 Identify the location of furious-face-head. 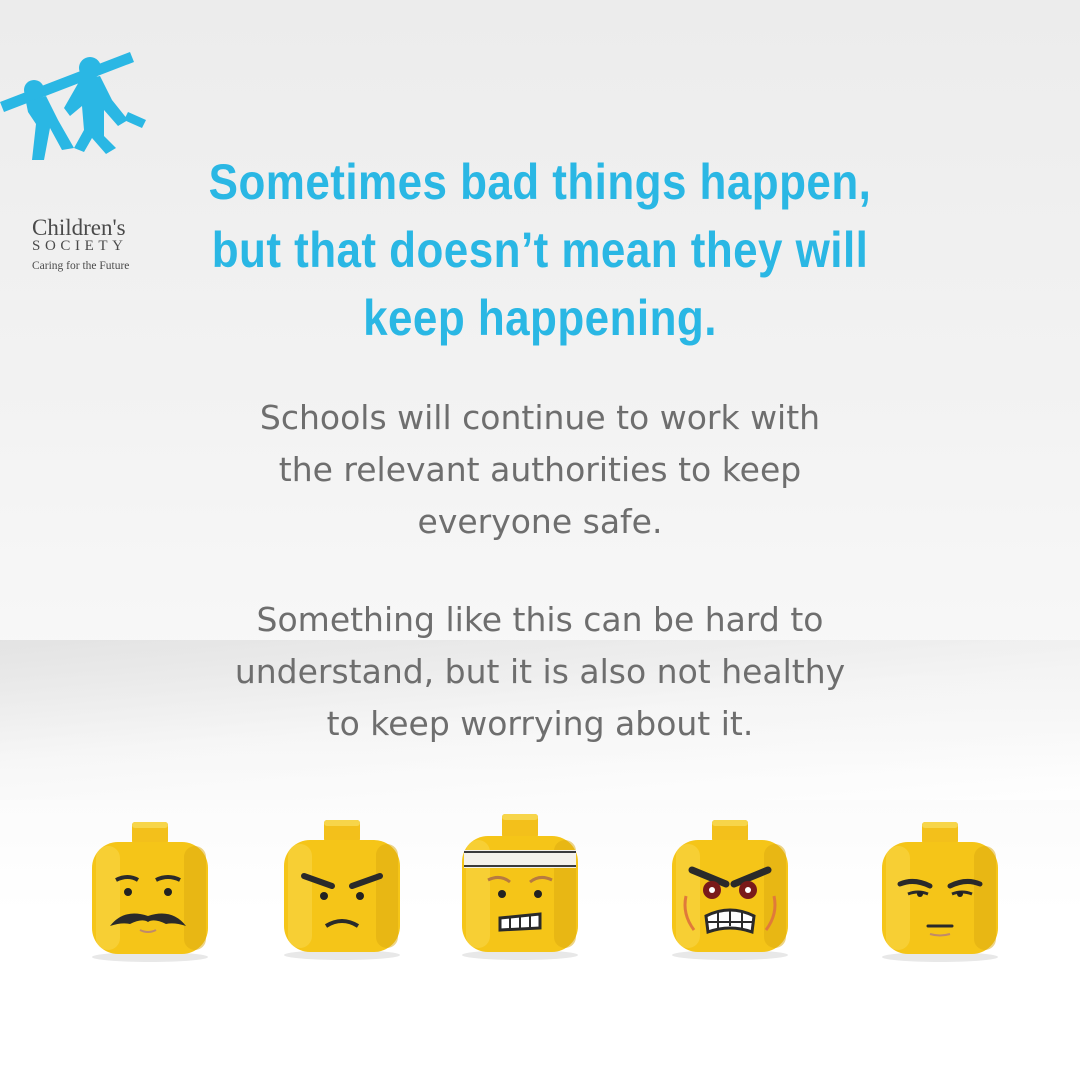
(730, 890).